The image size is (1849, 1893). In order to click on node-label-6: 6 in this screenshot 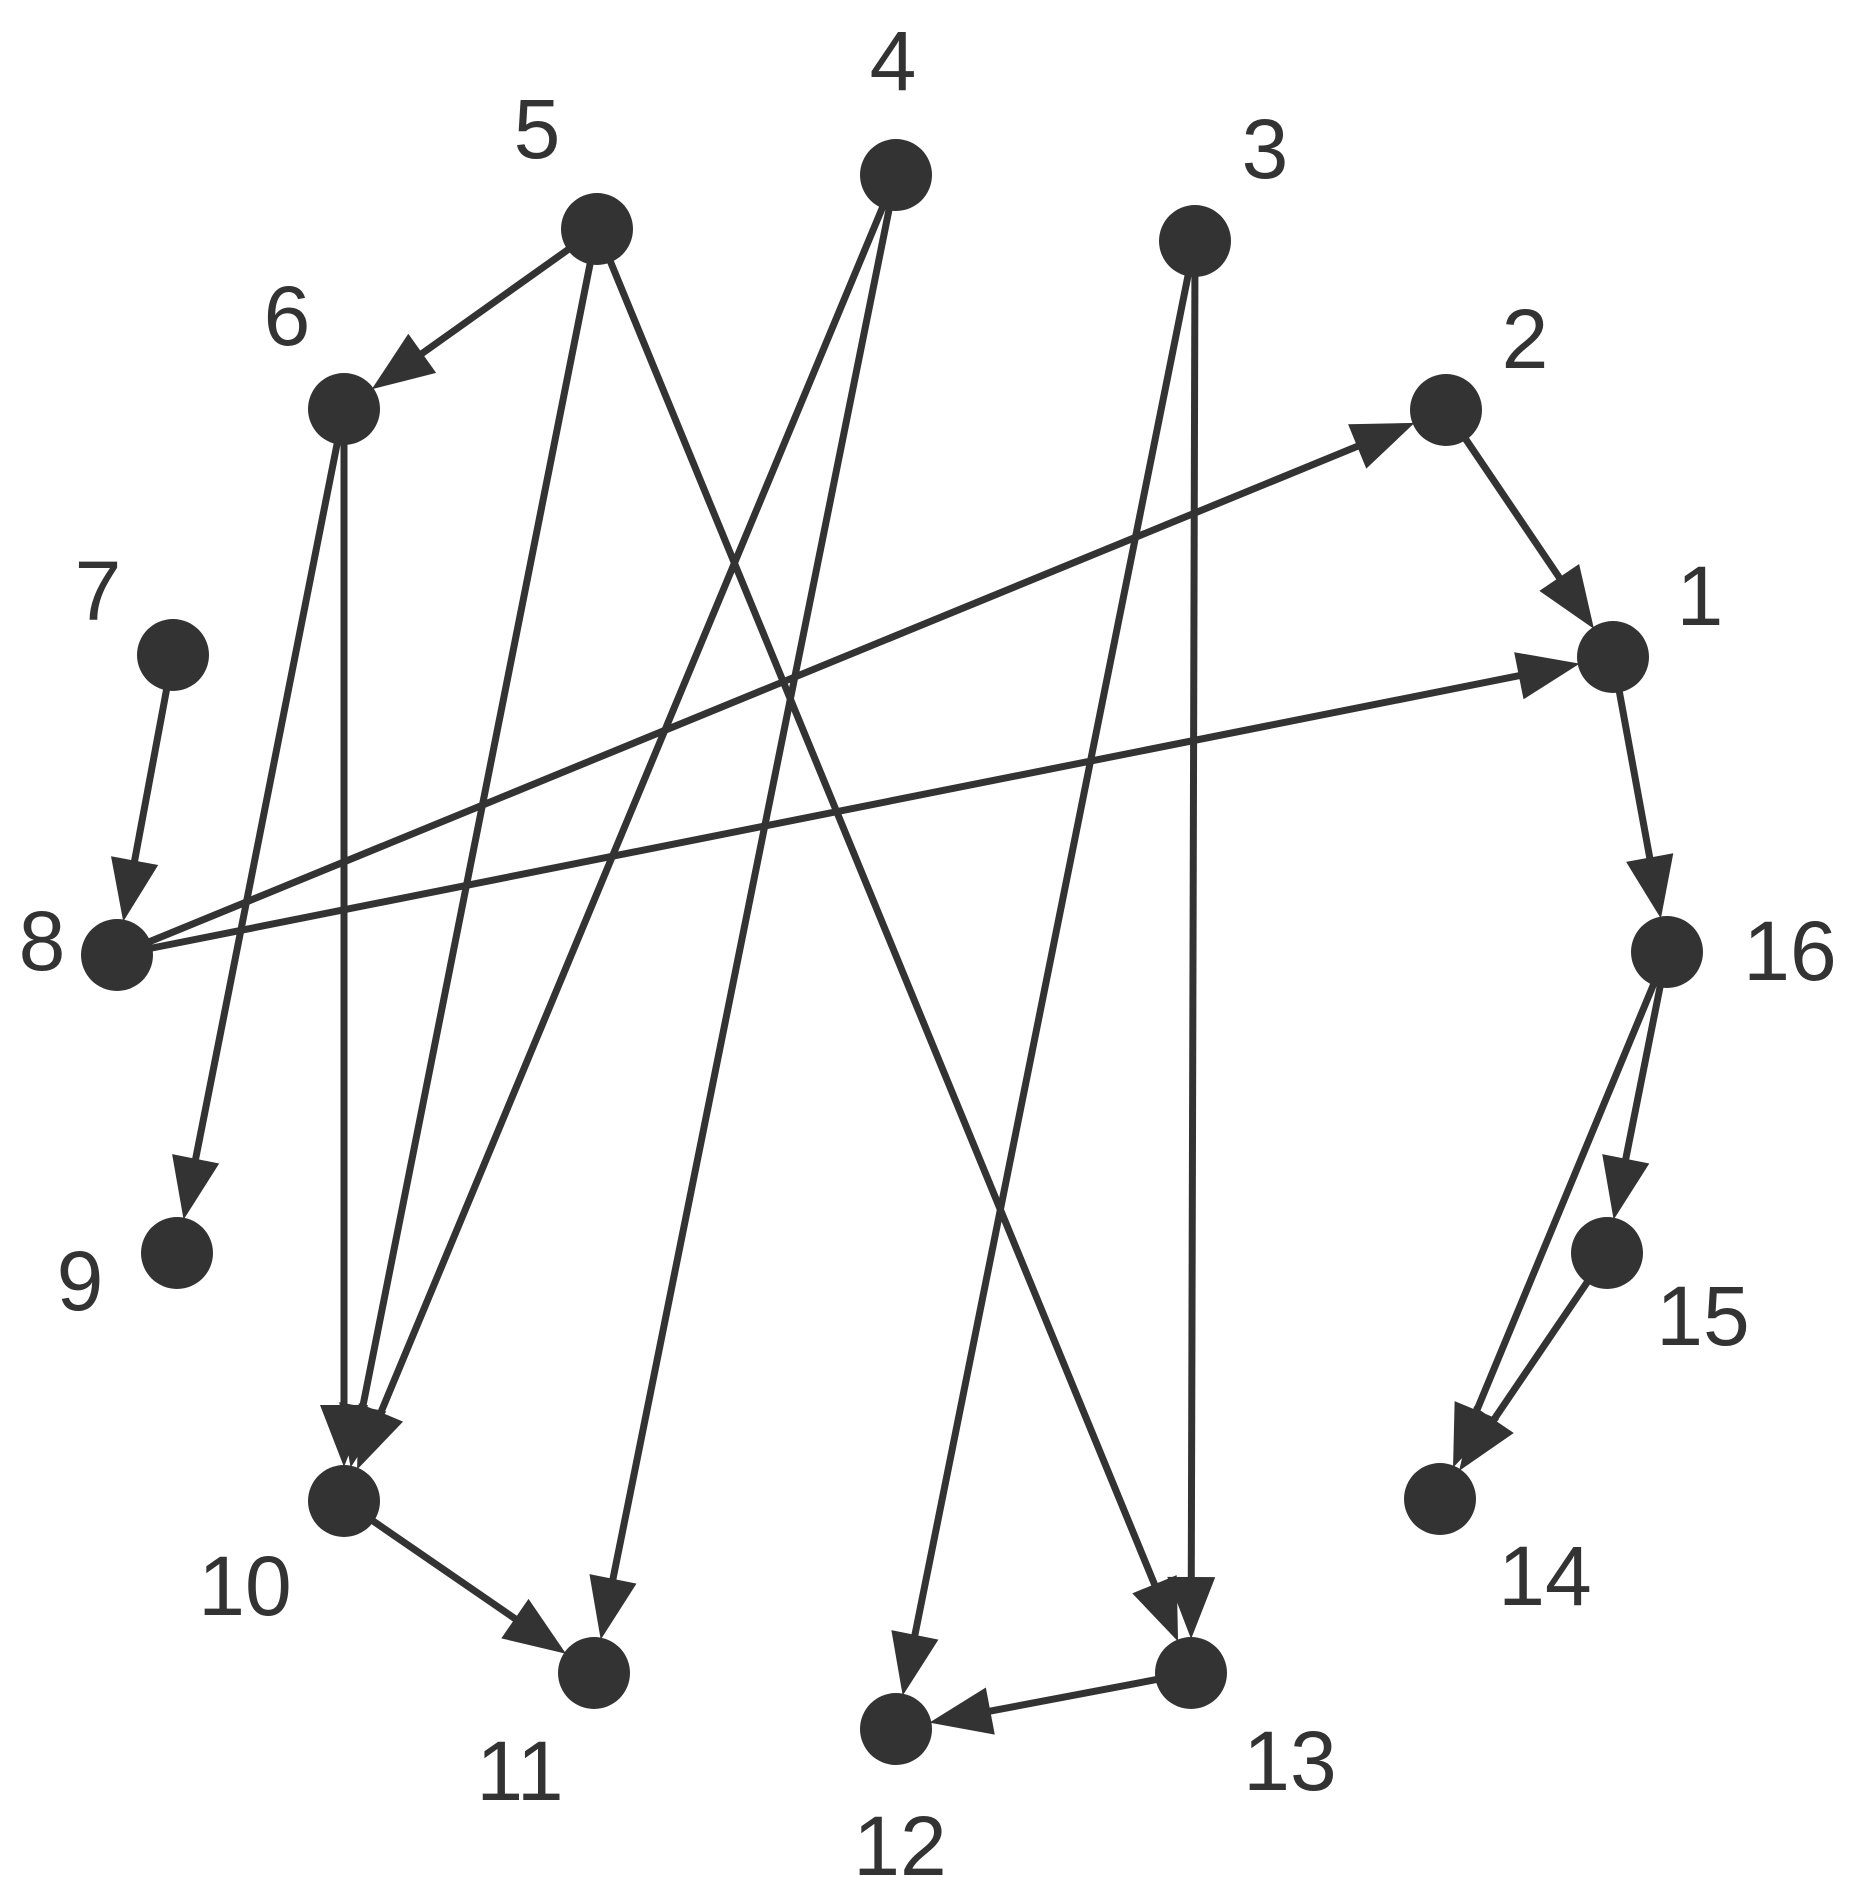, I will do `click(287, 316)`.